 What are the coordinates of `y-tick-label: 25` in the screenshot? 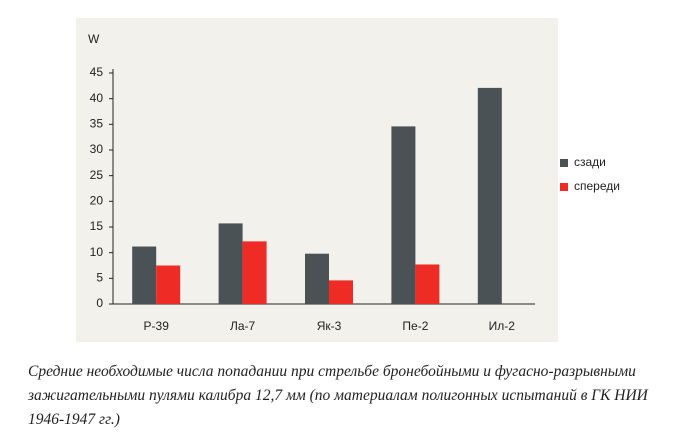 It's located at (97, 175).